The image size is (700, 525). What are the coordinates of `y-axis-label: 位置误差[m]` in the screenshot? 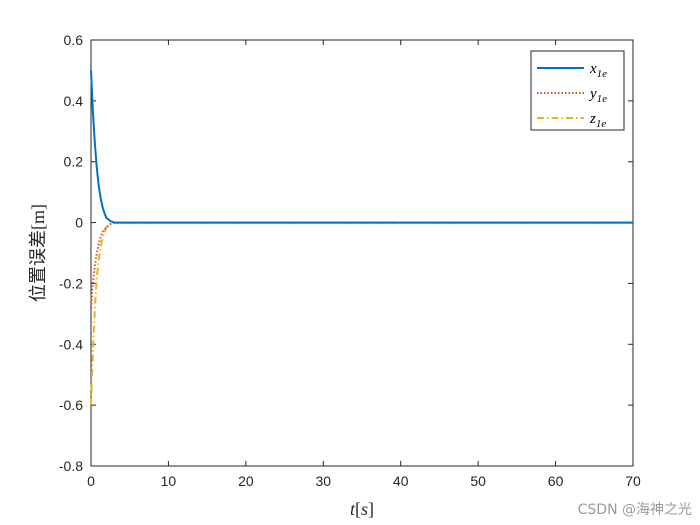 It's located at (38, 253).